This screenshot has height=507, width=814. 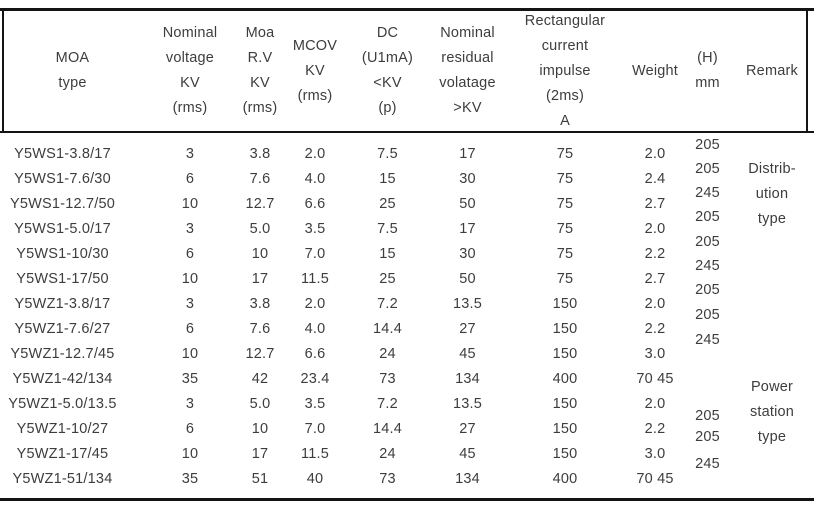 What do you see at coordinates (707, 315) in the screenshot?
I see `height-column: 205 205 245 205 205 245 205 205 245 205 205 245` at bounding box center [707, 315].